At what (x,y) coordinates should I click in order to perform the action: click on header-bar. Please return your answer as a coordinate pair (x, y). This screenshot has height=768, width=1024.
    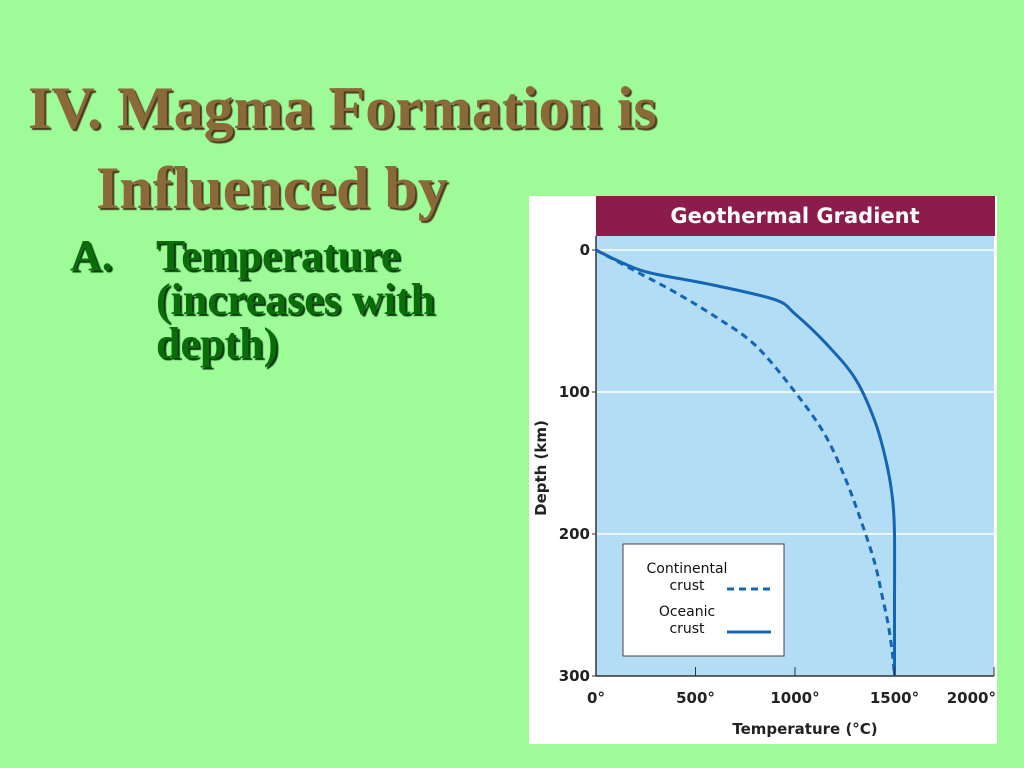
    Looking at the image, I should click on (795, 216).